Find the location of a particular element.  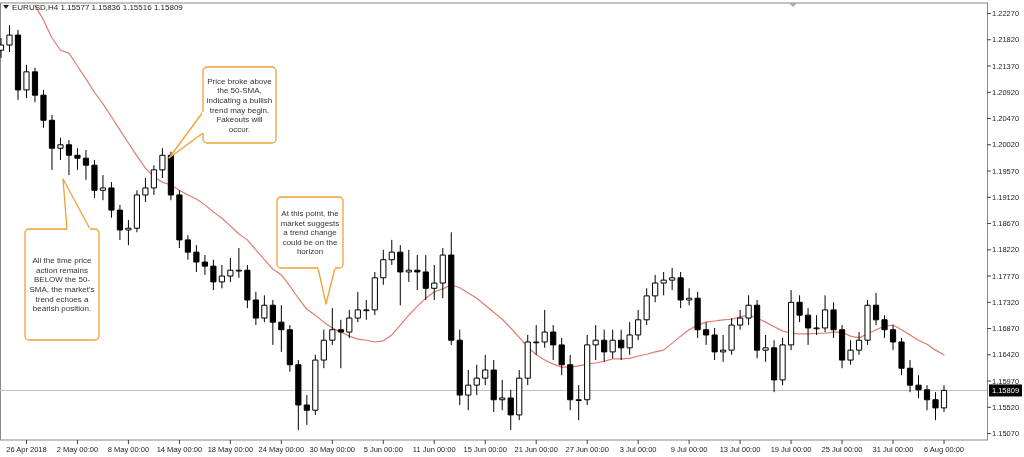

annotation: All the time price action remains BELOW the 50-SMA, the market's trend echoes a bearish position. is located at coordinates (62, 285).